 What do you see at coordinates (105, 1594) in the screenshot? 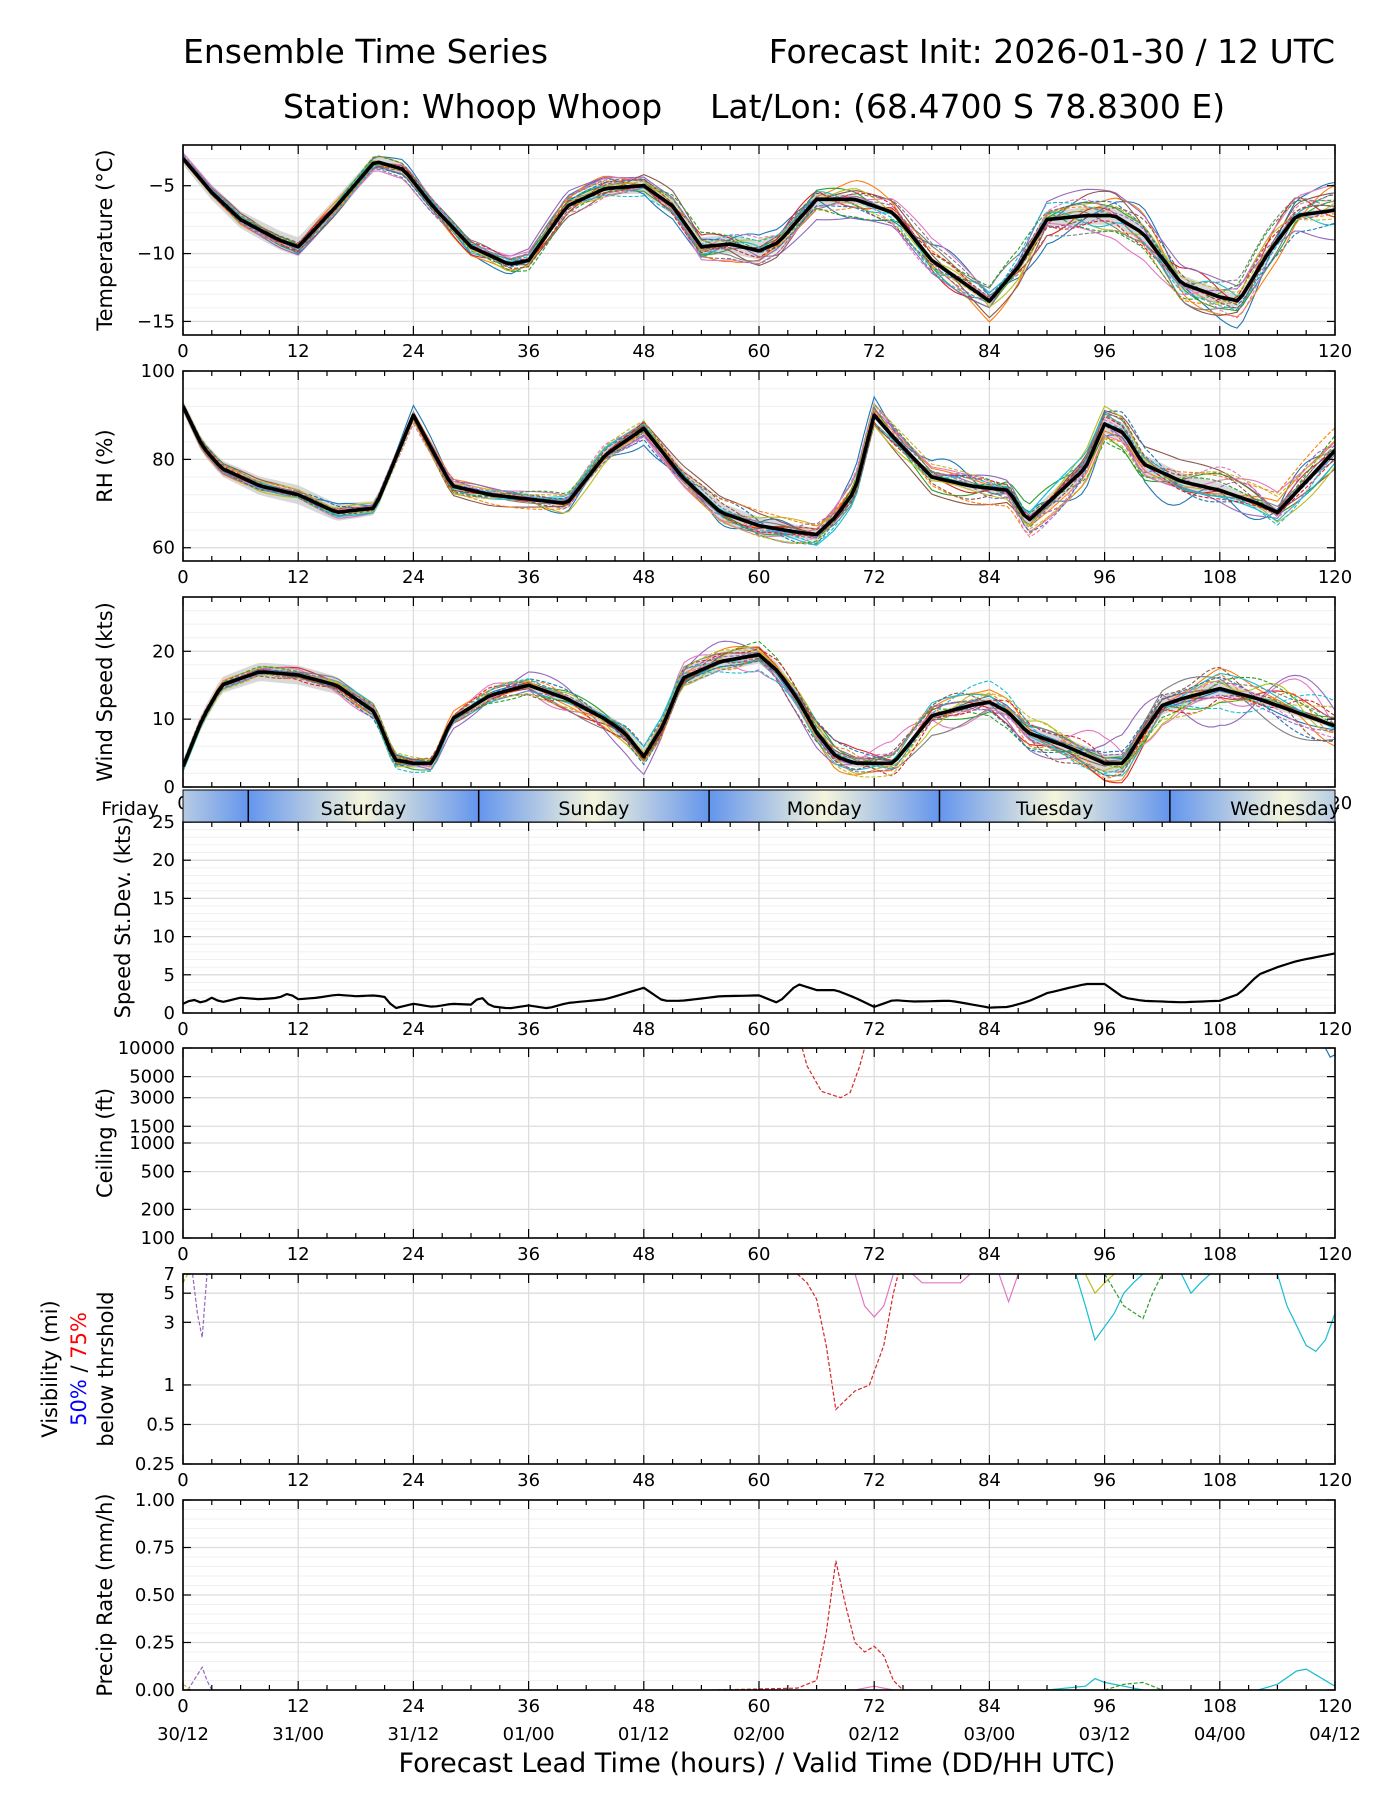
I see `y-axis-label: Precip Rate (mm/h)` at bounding box center [105, 1594].